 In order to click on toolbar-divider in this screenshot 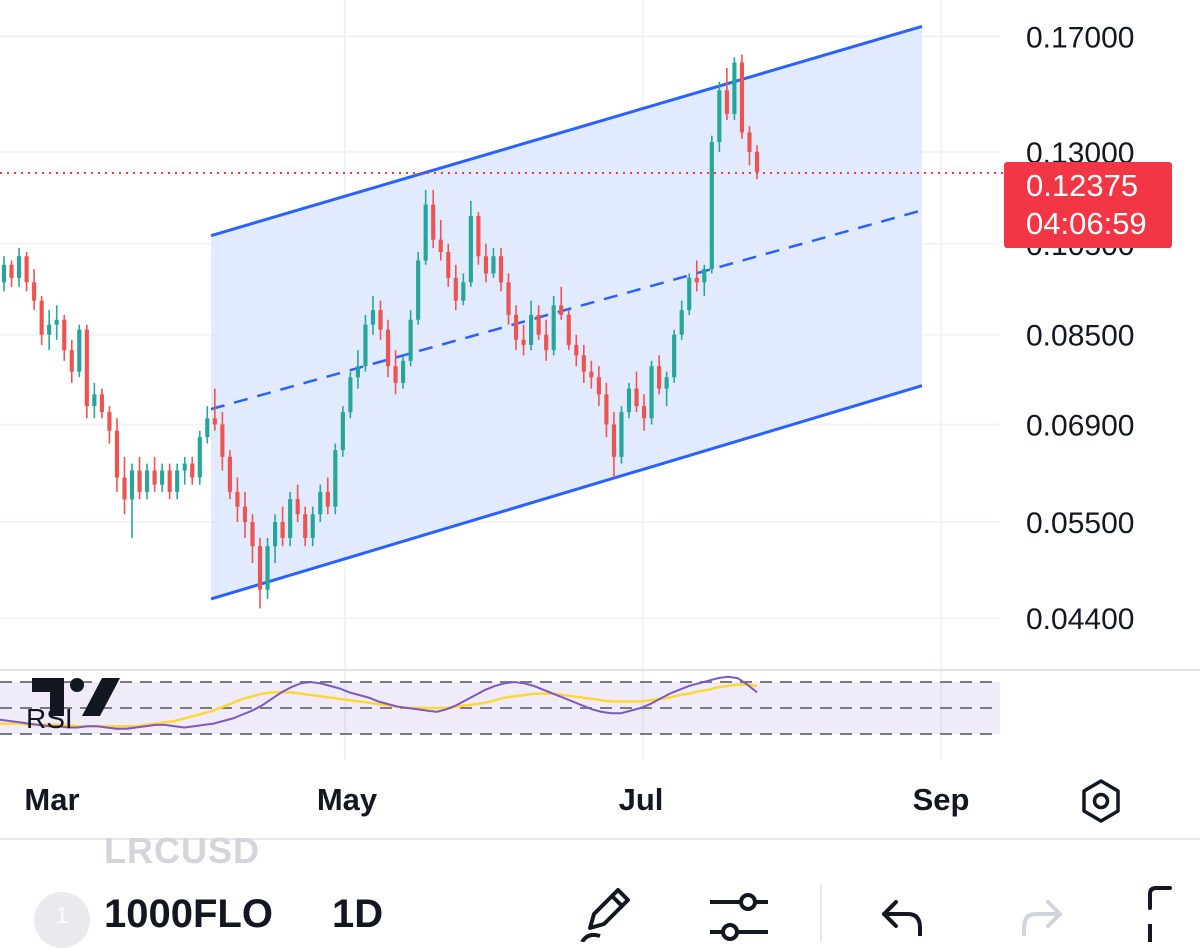, I will do `click(600, 839)`.